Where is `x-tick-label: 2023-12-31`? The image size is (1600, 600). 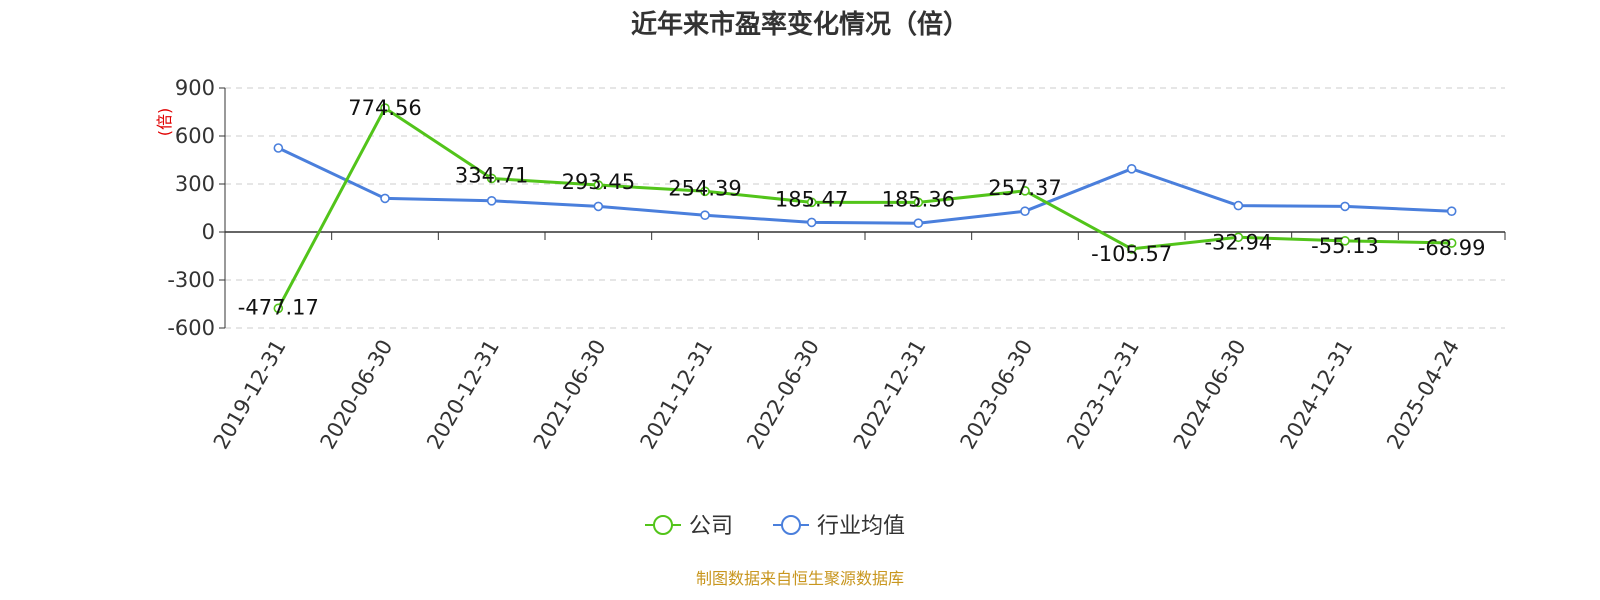 x-tick-label: 2023-12-31 is located at coordinates (1103, 395).